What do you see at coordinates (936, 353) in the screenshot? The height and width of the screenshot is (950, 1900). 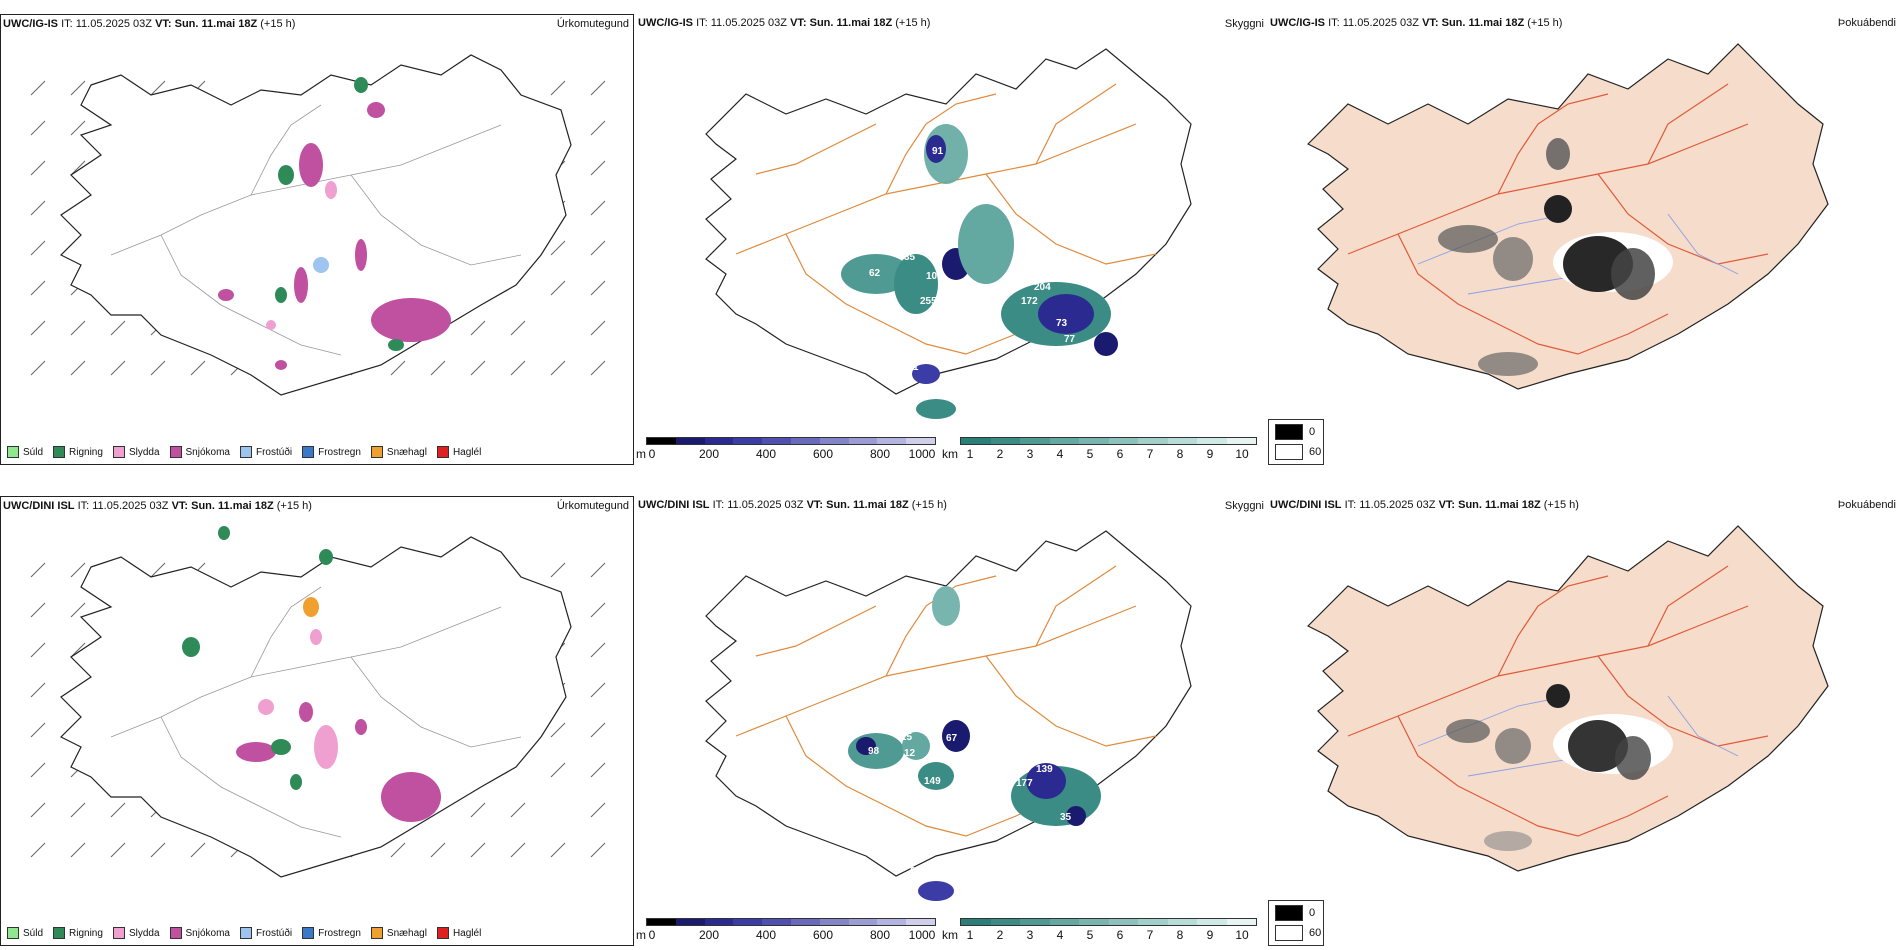 I see `svg-text: 50` at bounding box center [936, 353].